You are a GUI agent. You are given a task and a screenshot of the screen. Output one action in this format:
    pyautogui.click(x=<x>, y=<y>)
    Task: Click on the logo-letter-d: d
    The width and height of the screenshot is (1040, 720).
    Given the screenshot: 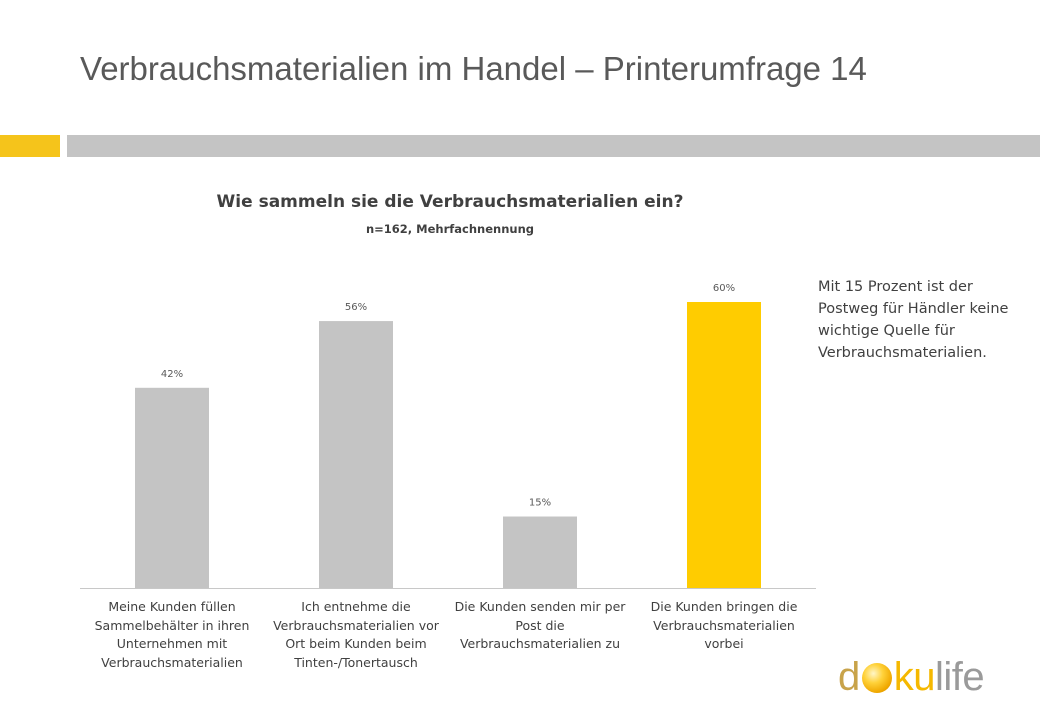 What is the action you would take?
    pyautogui.click(x=849, y=677)
    